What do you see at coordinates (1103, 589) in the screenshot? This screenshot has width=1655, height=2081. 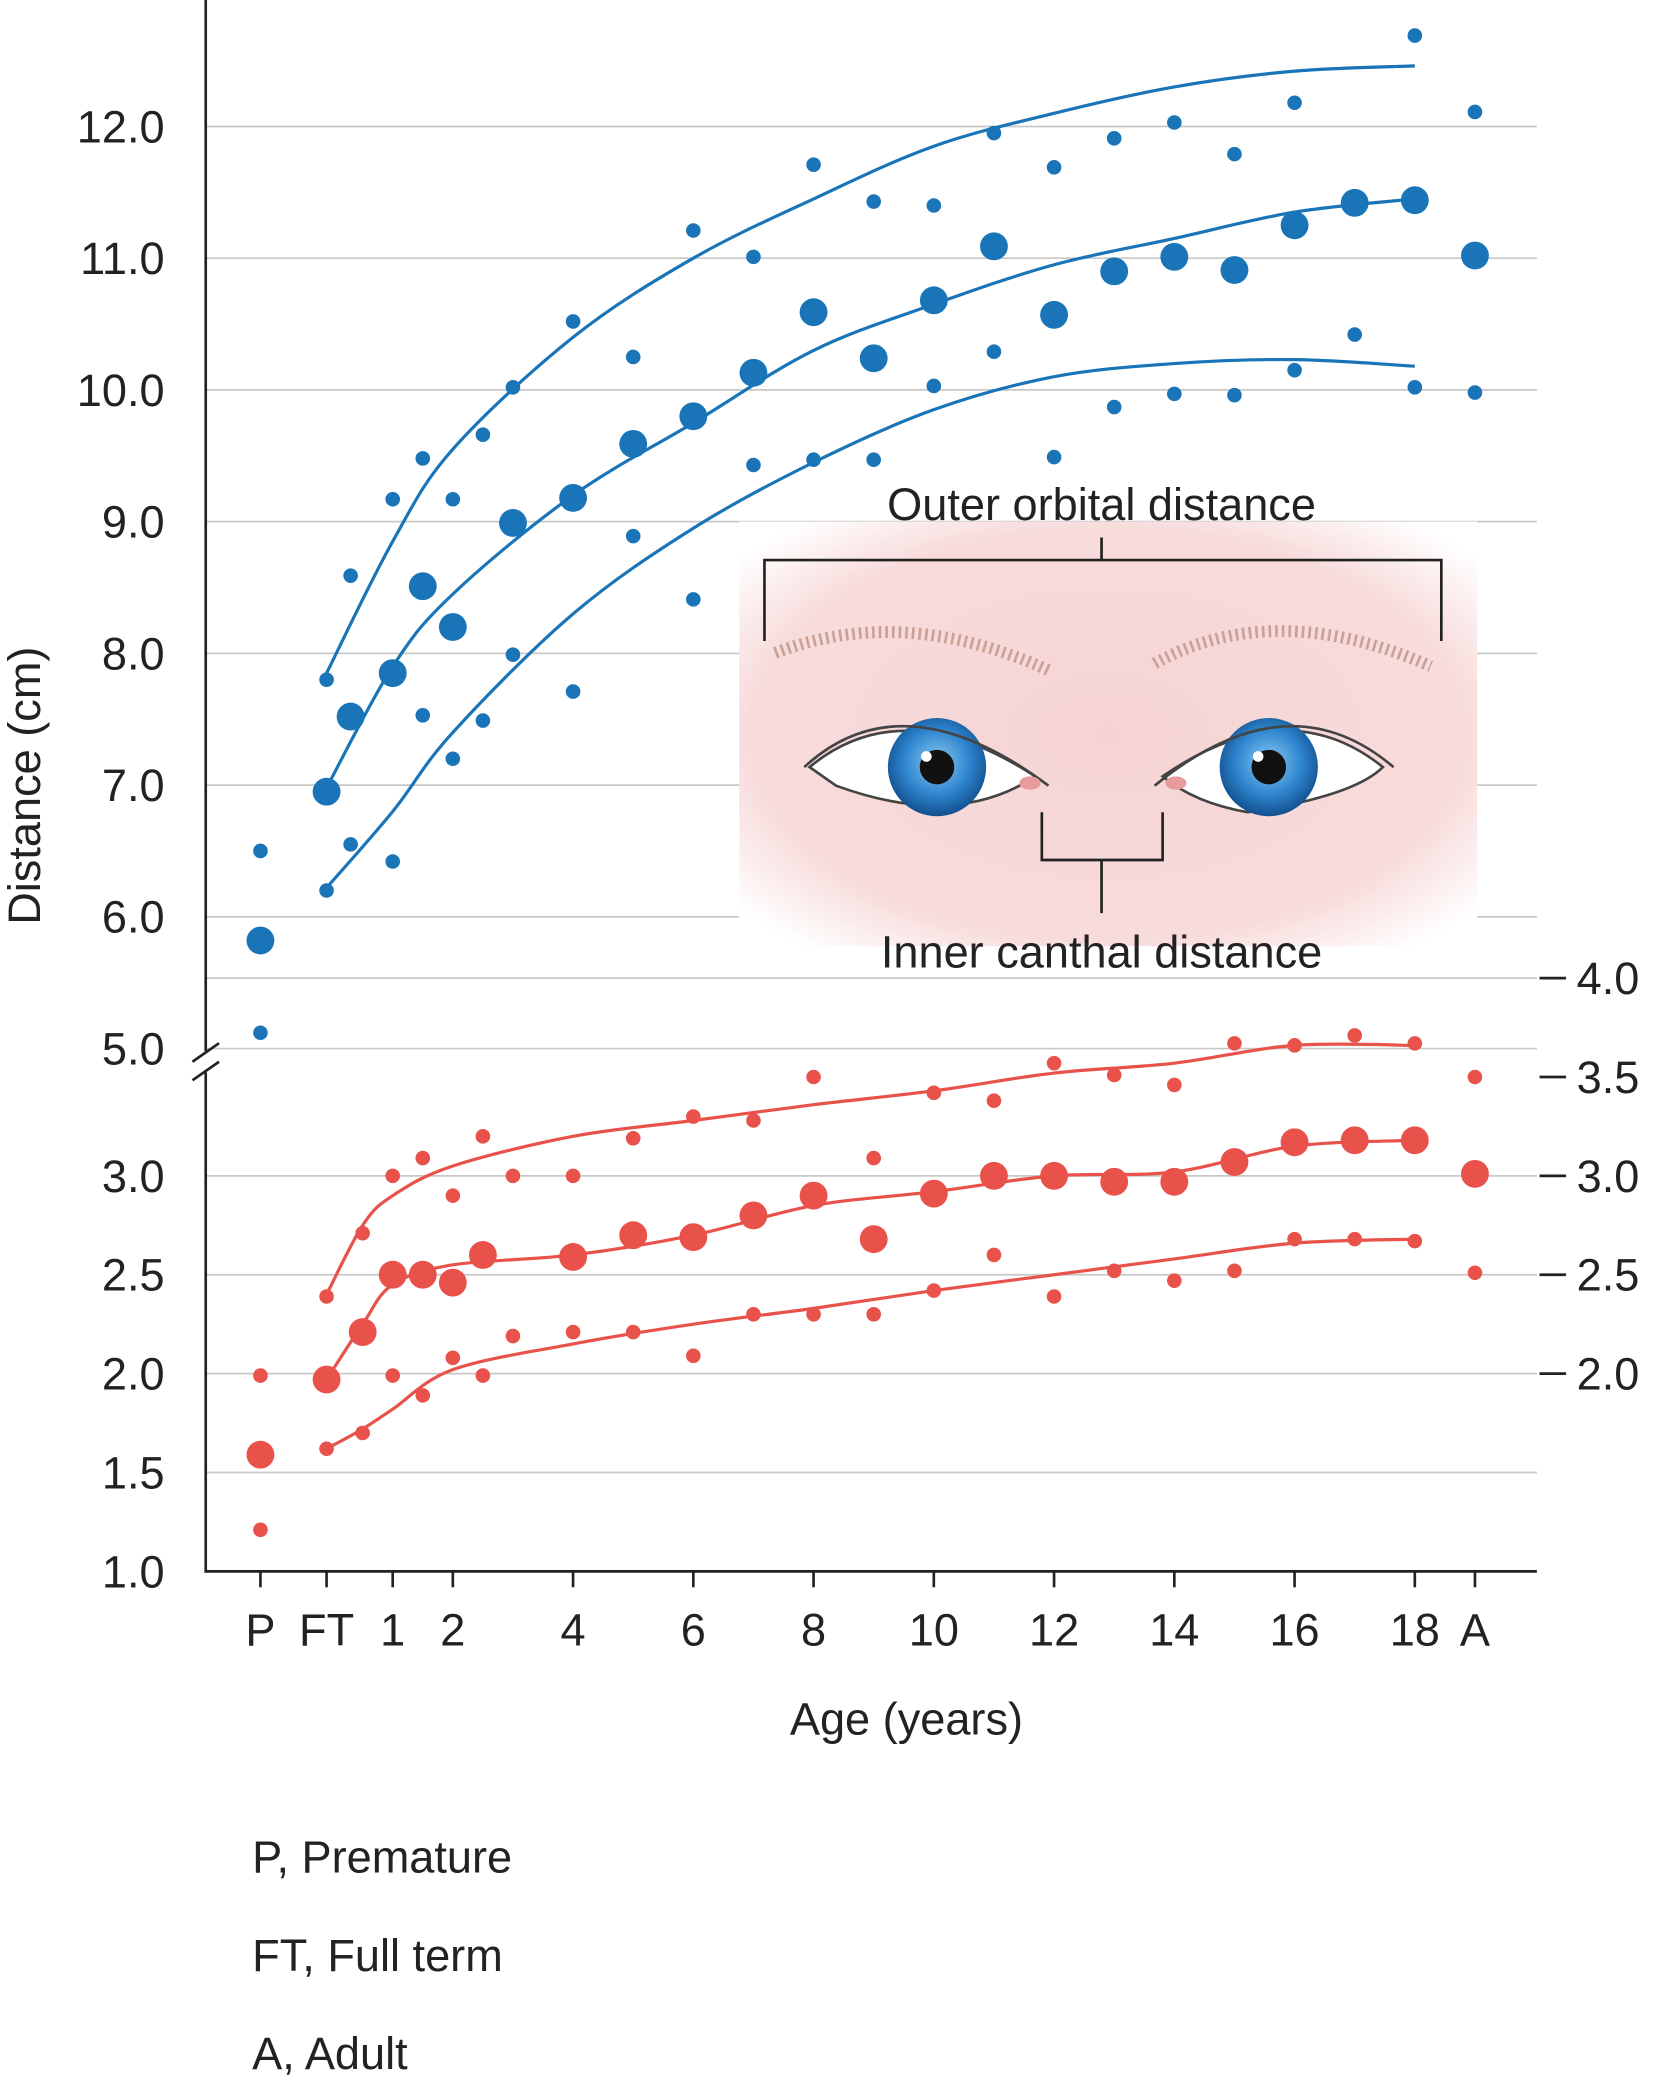 I see `outer-bracket` at bounding box center [1103, 589].